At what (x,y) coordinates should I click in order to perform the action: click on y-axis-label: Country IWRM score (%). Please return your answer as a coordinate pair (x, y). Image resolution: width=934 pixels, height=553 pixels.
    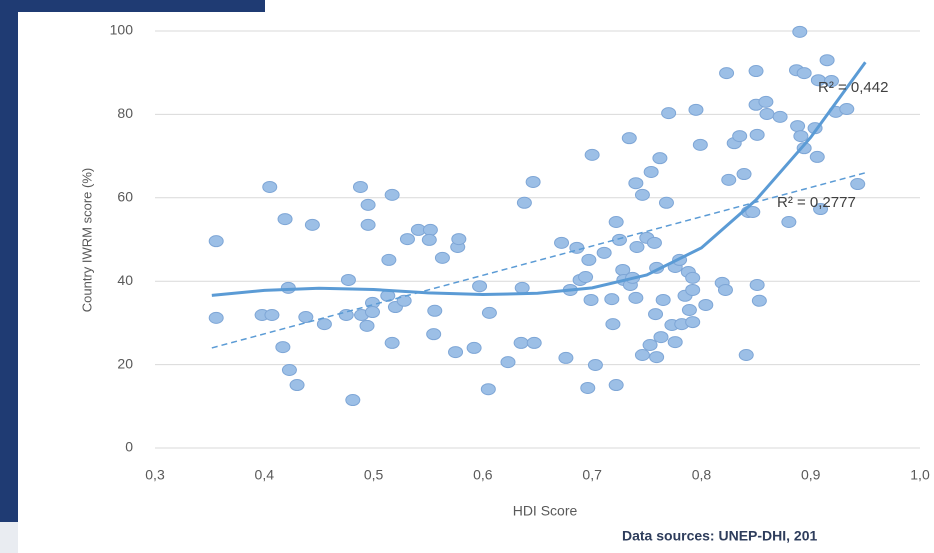
    Looking at the image, I should click on (86, 240).